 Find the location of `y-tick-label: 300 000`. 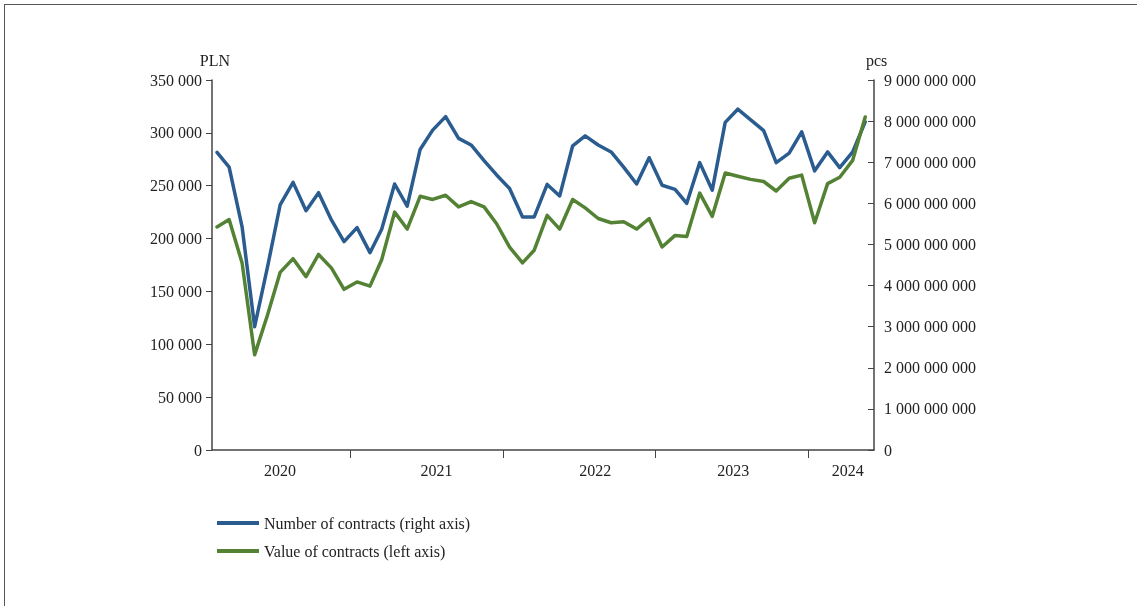

y-tick-label: 300 000 is located at coordinates (176, 133).